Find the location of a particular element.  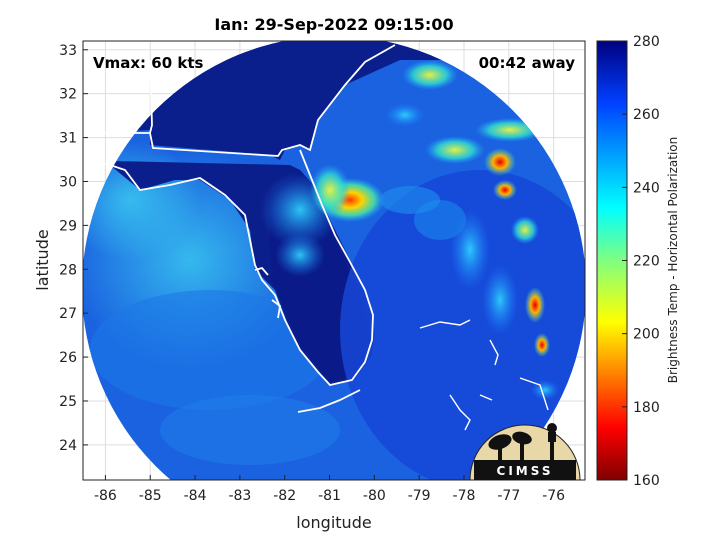

x-axis-ticks: -86 -85 -84 -83 -82 -81 -80 -79 -78 -77 -76 is located at coordinates (329, 489).